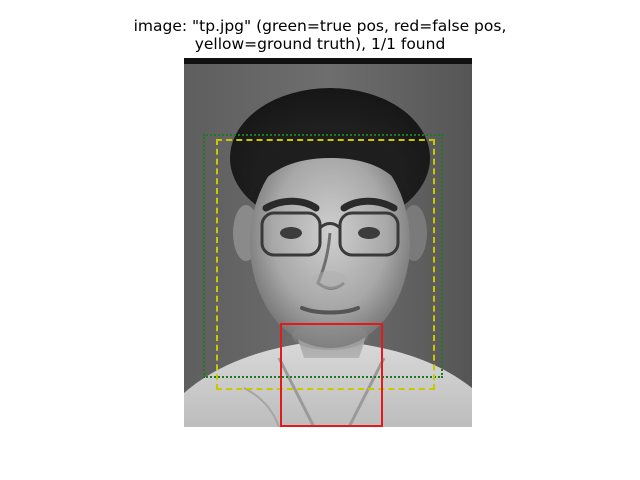 This screenshot has width=640, height=480. I want to click on title-line-2: yellow=ground truth), 1/1 found, so click(320, 44).